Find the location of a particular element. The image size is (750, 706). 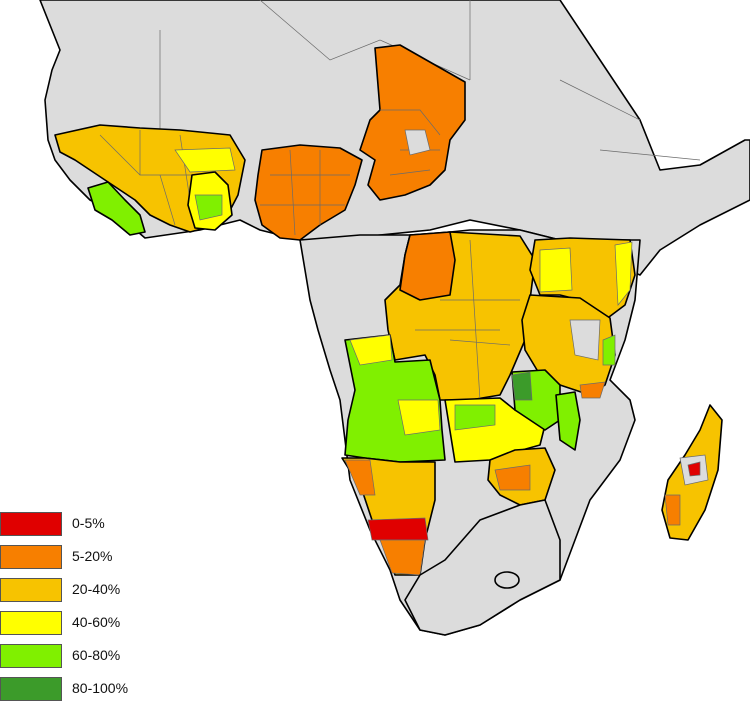

region-liberia is located at coordinates (116, 208).